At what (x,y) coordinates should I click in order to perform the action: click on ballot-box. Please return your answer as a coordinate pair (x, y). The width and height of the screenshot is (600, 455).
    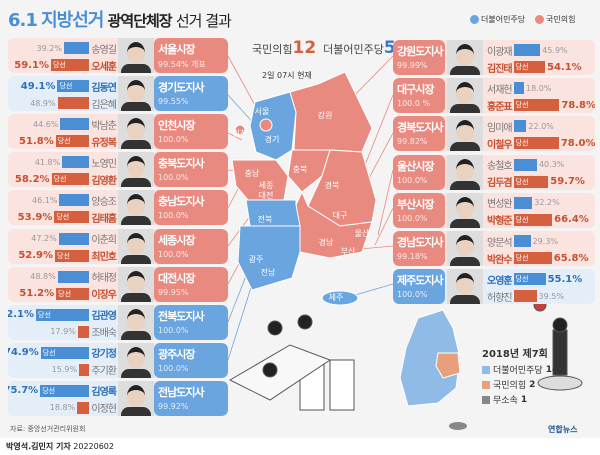
    Looking at the image, I should click on (342, 385).